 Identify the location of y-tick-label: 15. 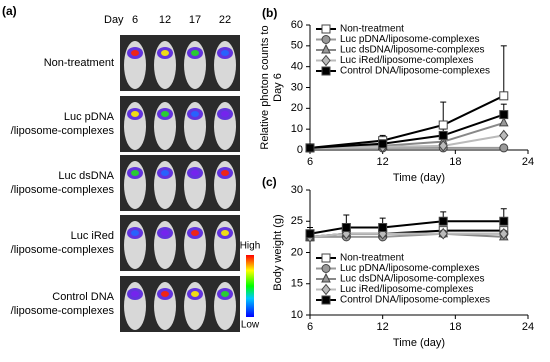
(297, 284).